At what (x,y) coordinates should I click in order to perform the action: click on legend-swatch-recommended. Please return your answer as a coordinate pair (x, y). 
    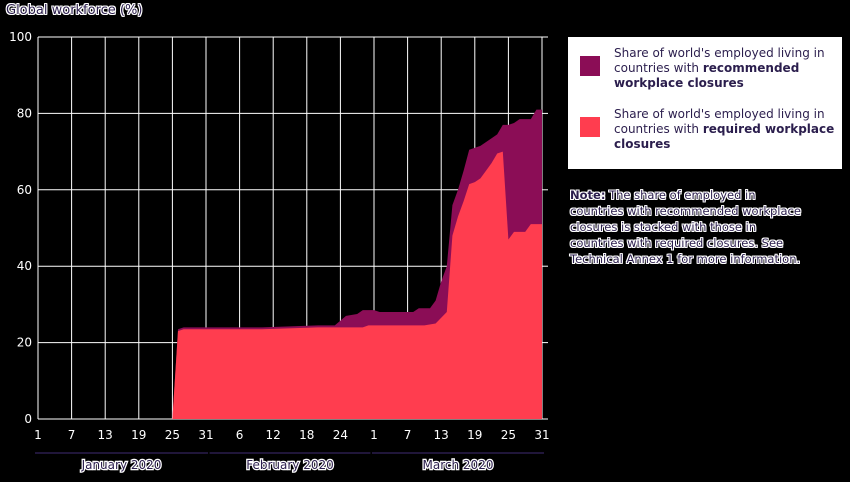
    Looking at the image, I should click on (590, 66).